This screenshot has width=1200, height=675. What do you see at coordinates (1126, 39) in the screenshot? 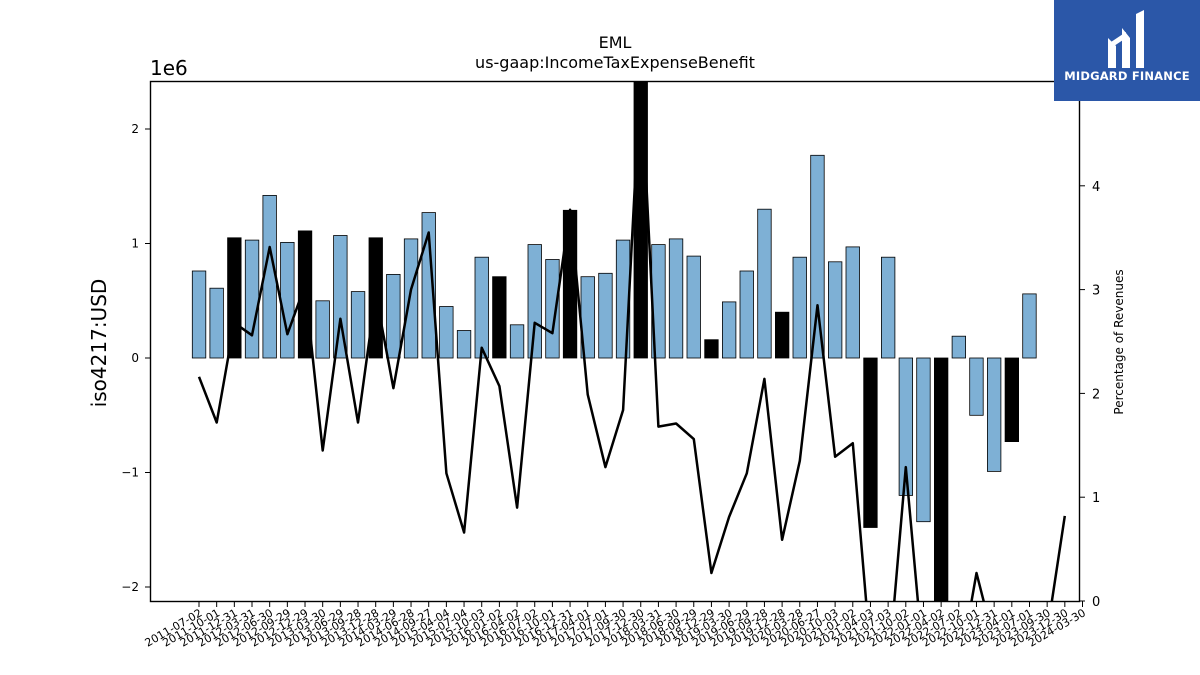
I see `logo-mark-icon` at bounding box center [1126, 39].